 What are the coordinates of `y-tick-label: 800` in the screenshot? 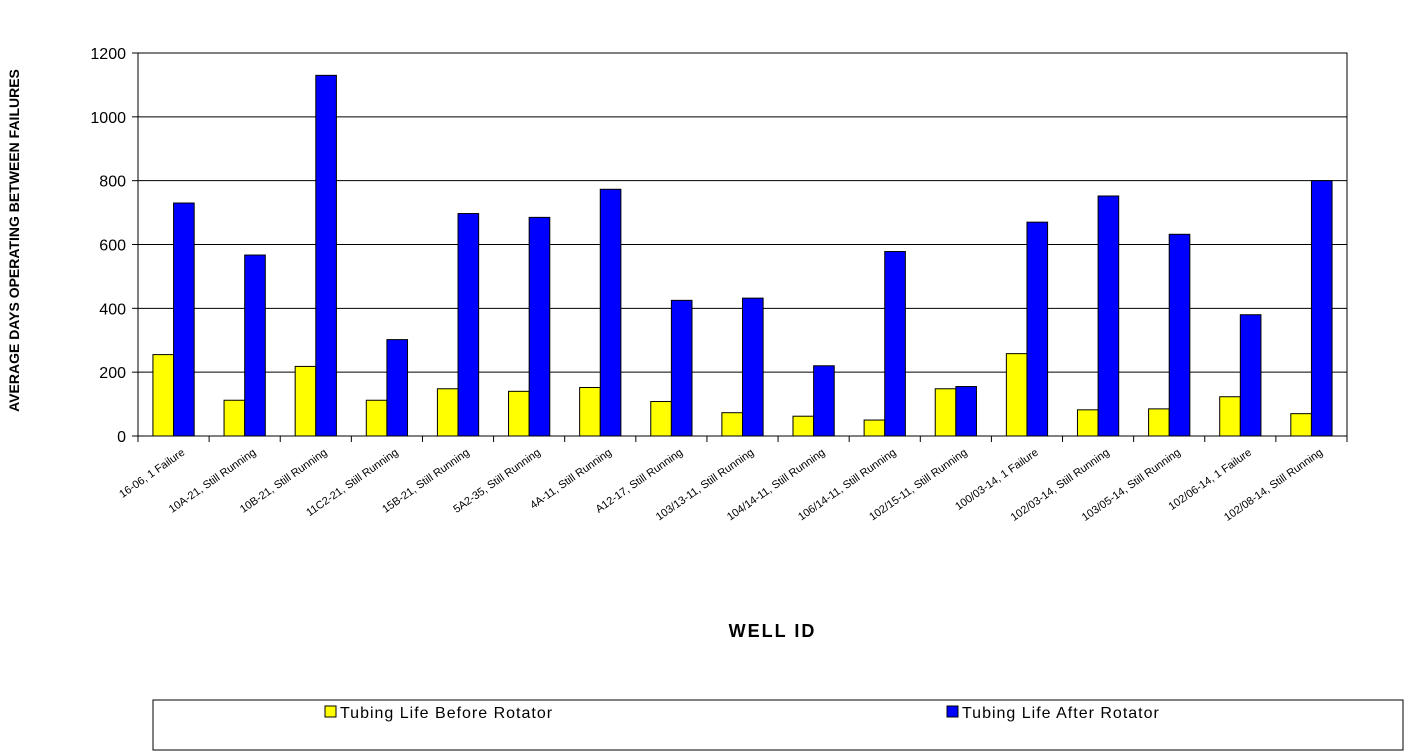 It's located at (112, 182).